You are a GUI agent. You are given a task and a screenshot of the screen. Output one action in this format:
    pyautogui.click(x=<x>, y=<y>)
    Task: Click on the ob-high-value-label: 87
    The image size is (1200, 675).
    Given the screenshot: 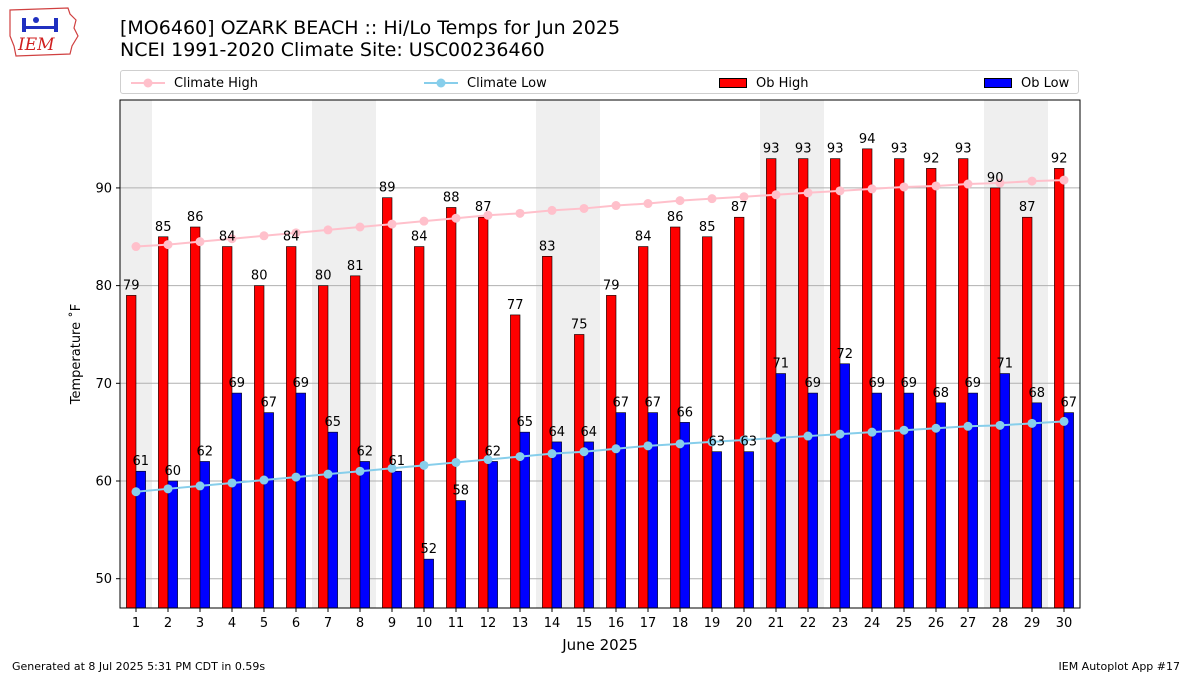 What is the action you would take?
    pyautogui.click(x=739, y=207)
    